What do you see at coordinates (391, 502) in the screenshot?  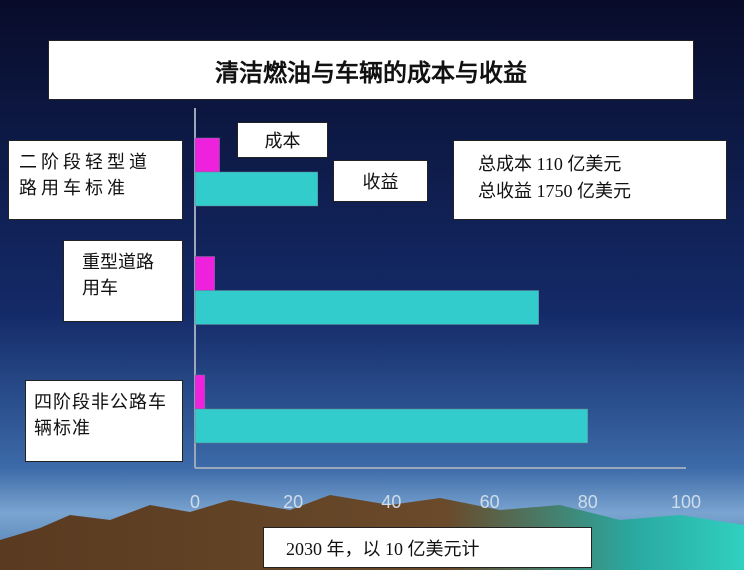 I see `x-tick-label: 40` at bounding box center [391, 502].